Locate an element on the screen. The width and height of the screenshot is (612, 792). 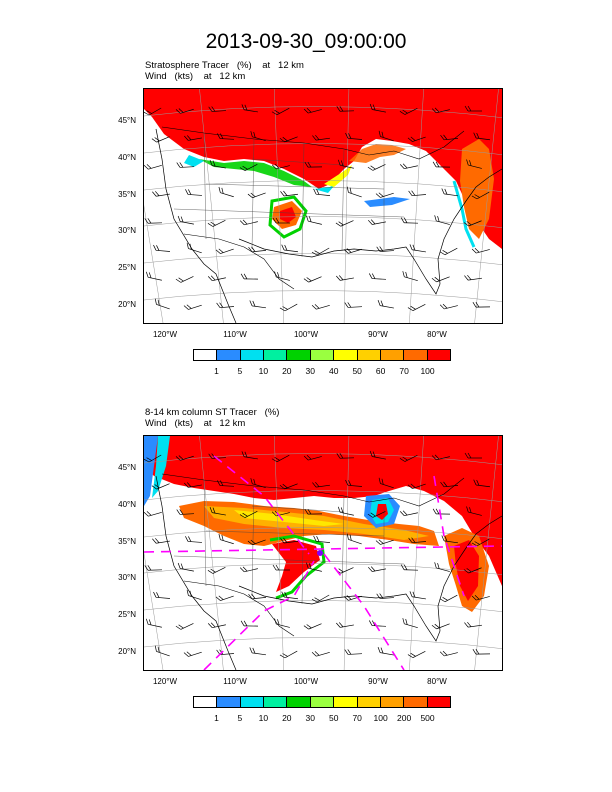
coastline is located at coordinates (328, 572).